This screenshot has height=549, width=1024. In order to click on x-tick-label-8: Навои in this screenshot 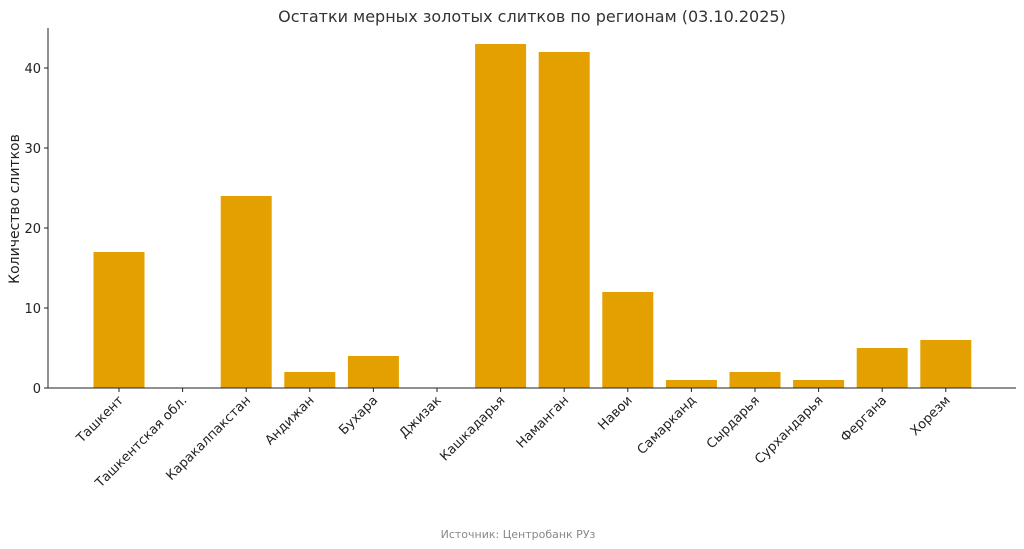, I will do `click(615, 413)`.